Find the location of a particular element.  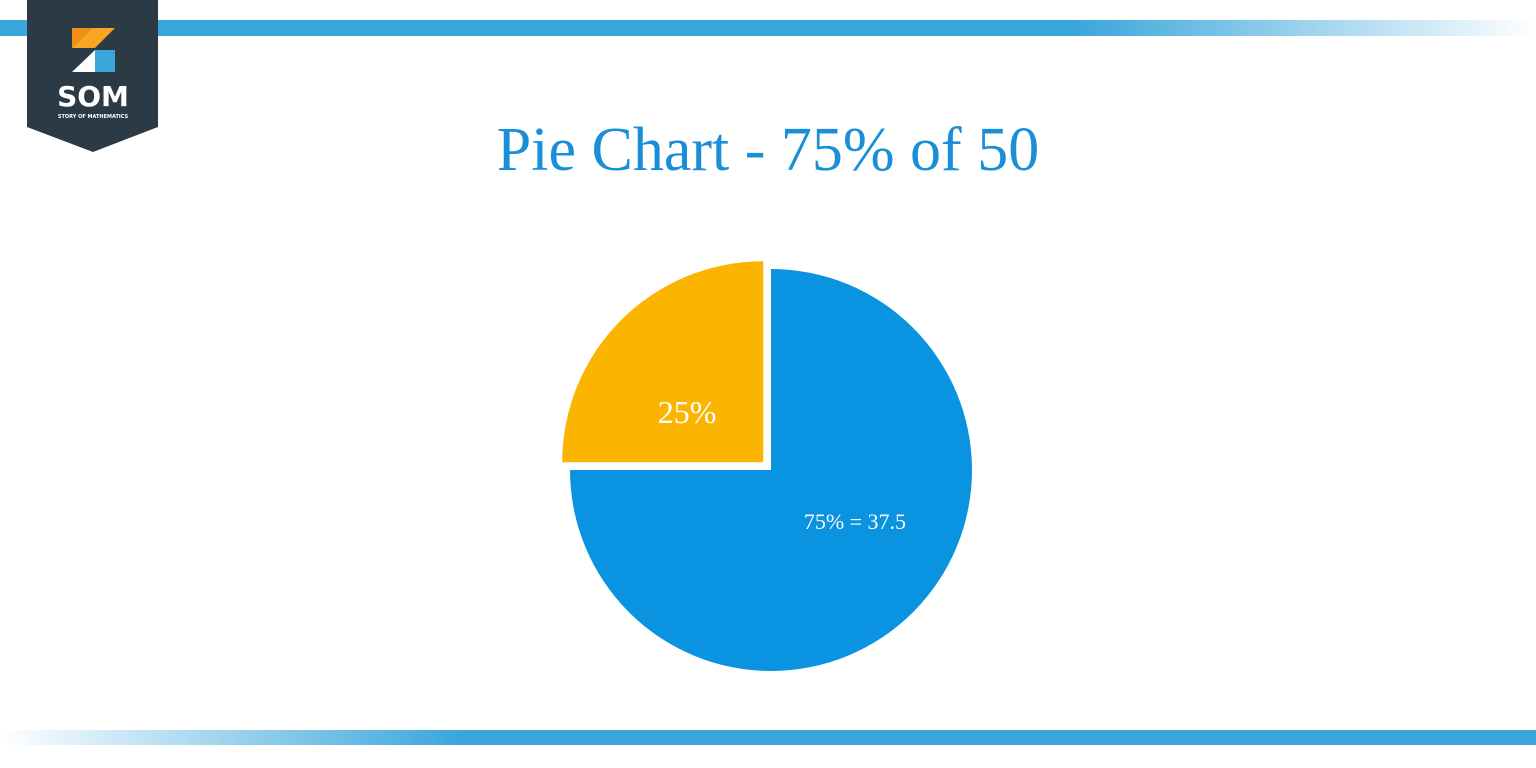

logo-text: SOM is located at coordinates (93, 96).